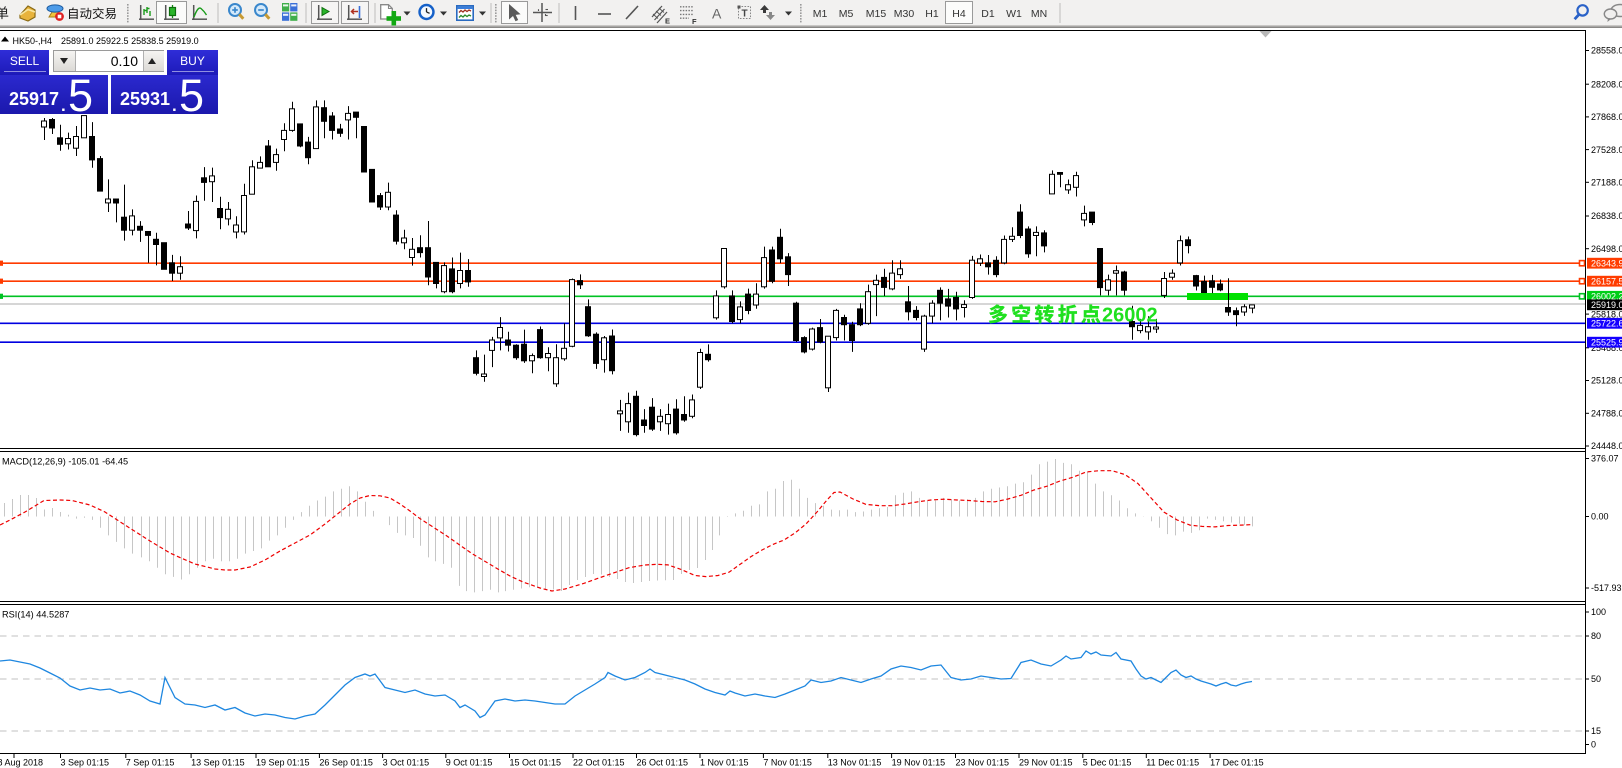 This screenshot has width=1622, height=768. What do you see at coordinates (1130, 316) in the screenshot?
I see `svg-text: 26002` at bounding box center [1130, 316].